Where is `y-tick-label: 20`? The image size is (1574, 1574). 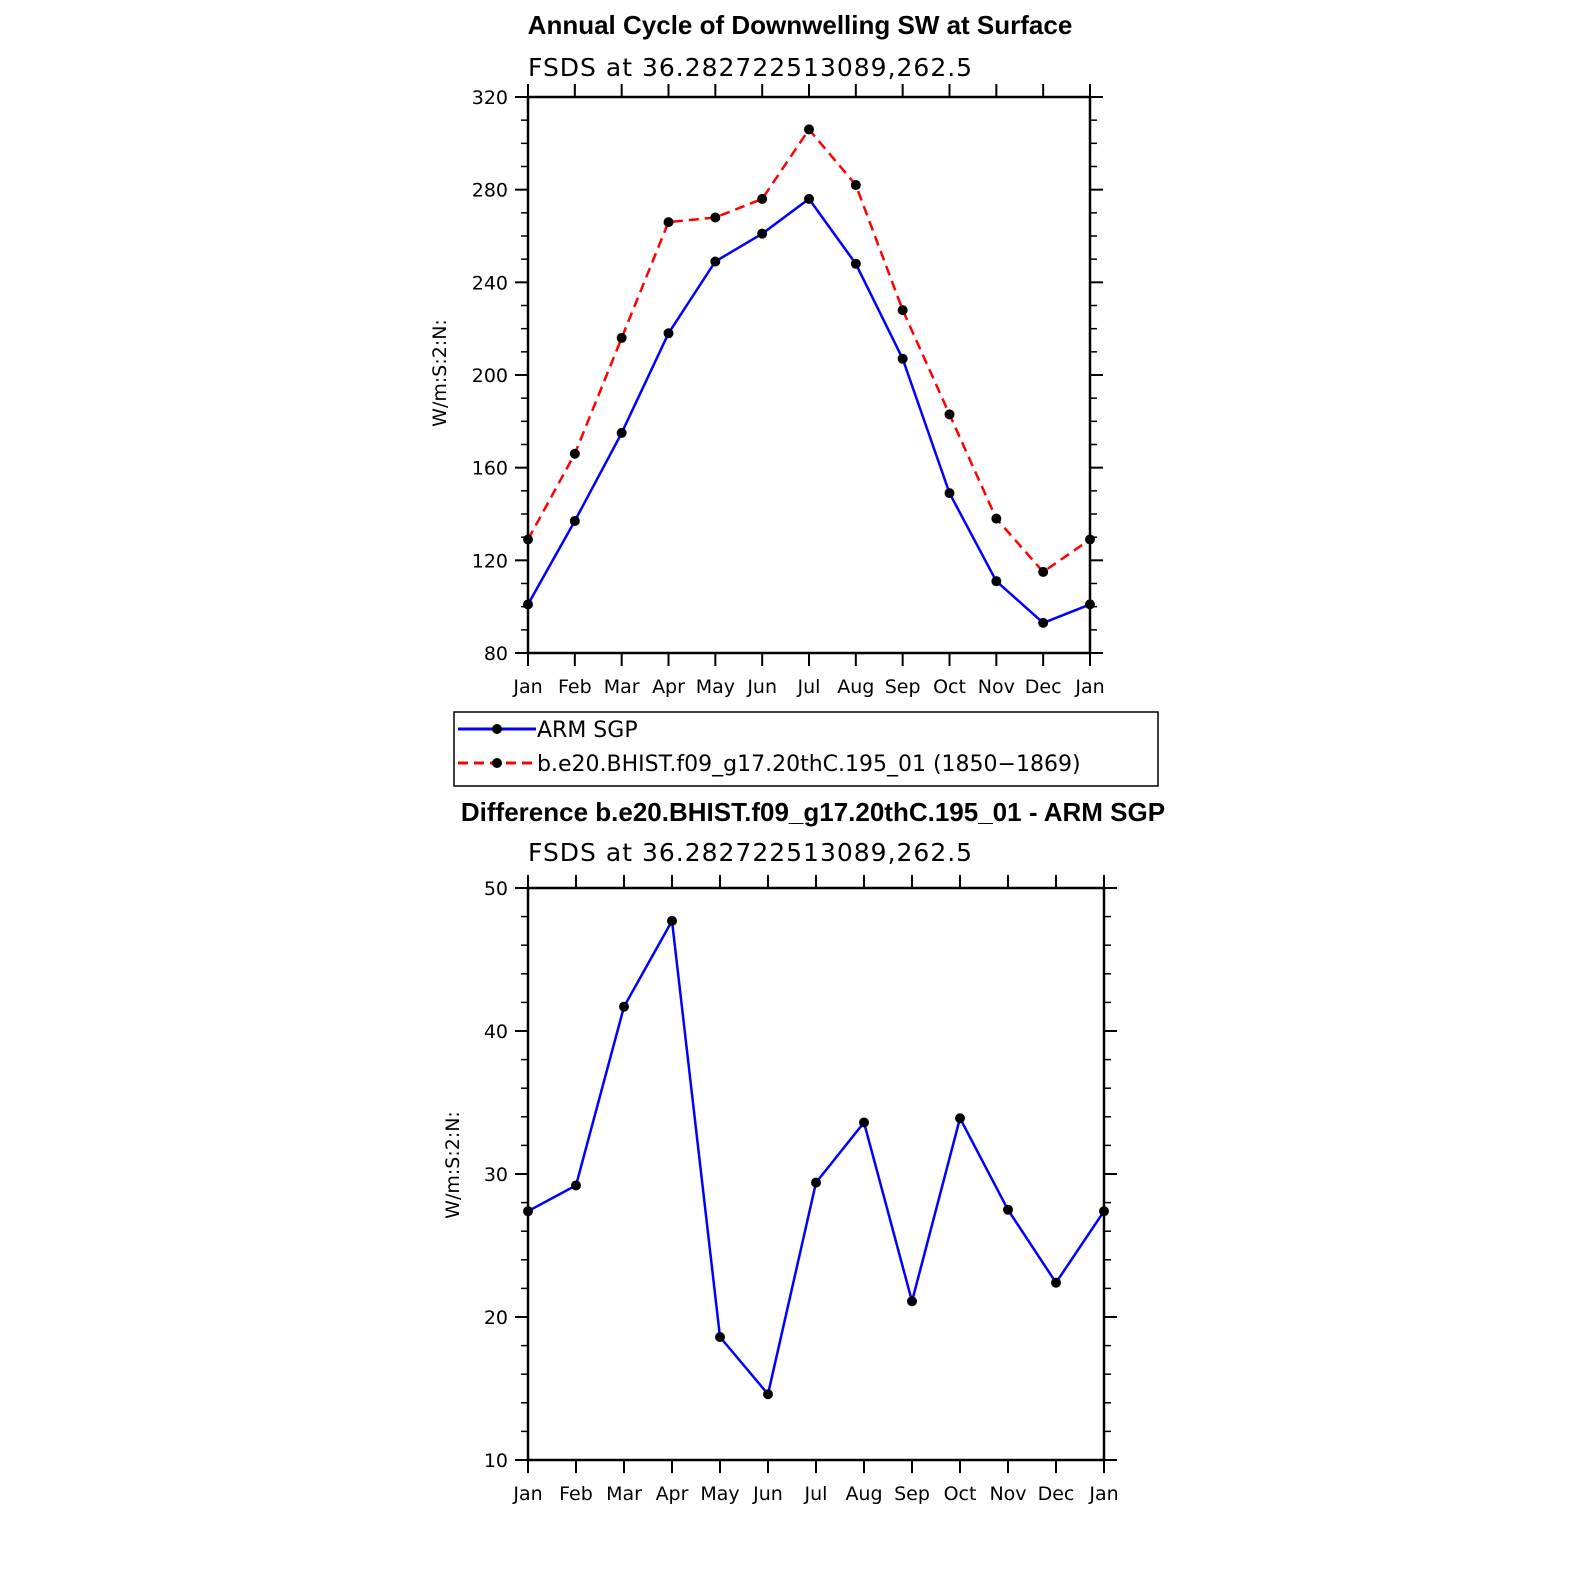 y-tick-label: 20 is located at coordinates (496, 1318).